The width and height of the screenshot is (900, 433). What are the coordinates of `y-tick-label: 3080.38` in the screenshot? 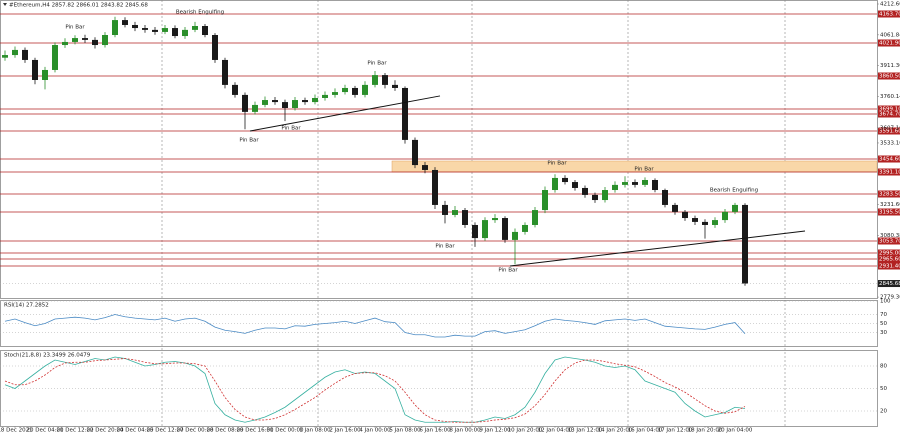 It's located at (890, 236).